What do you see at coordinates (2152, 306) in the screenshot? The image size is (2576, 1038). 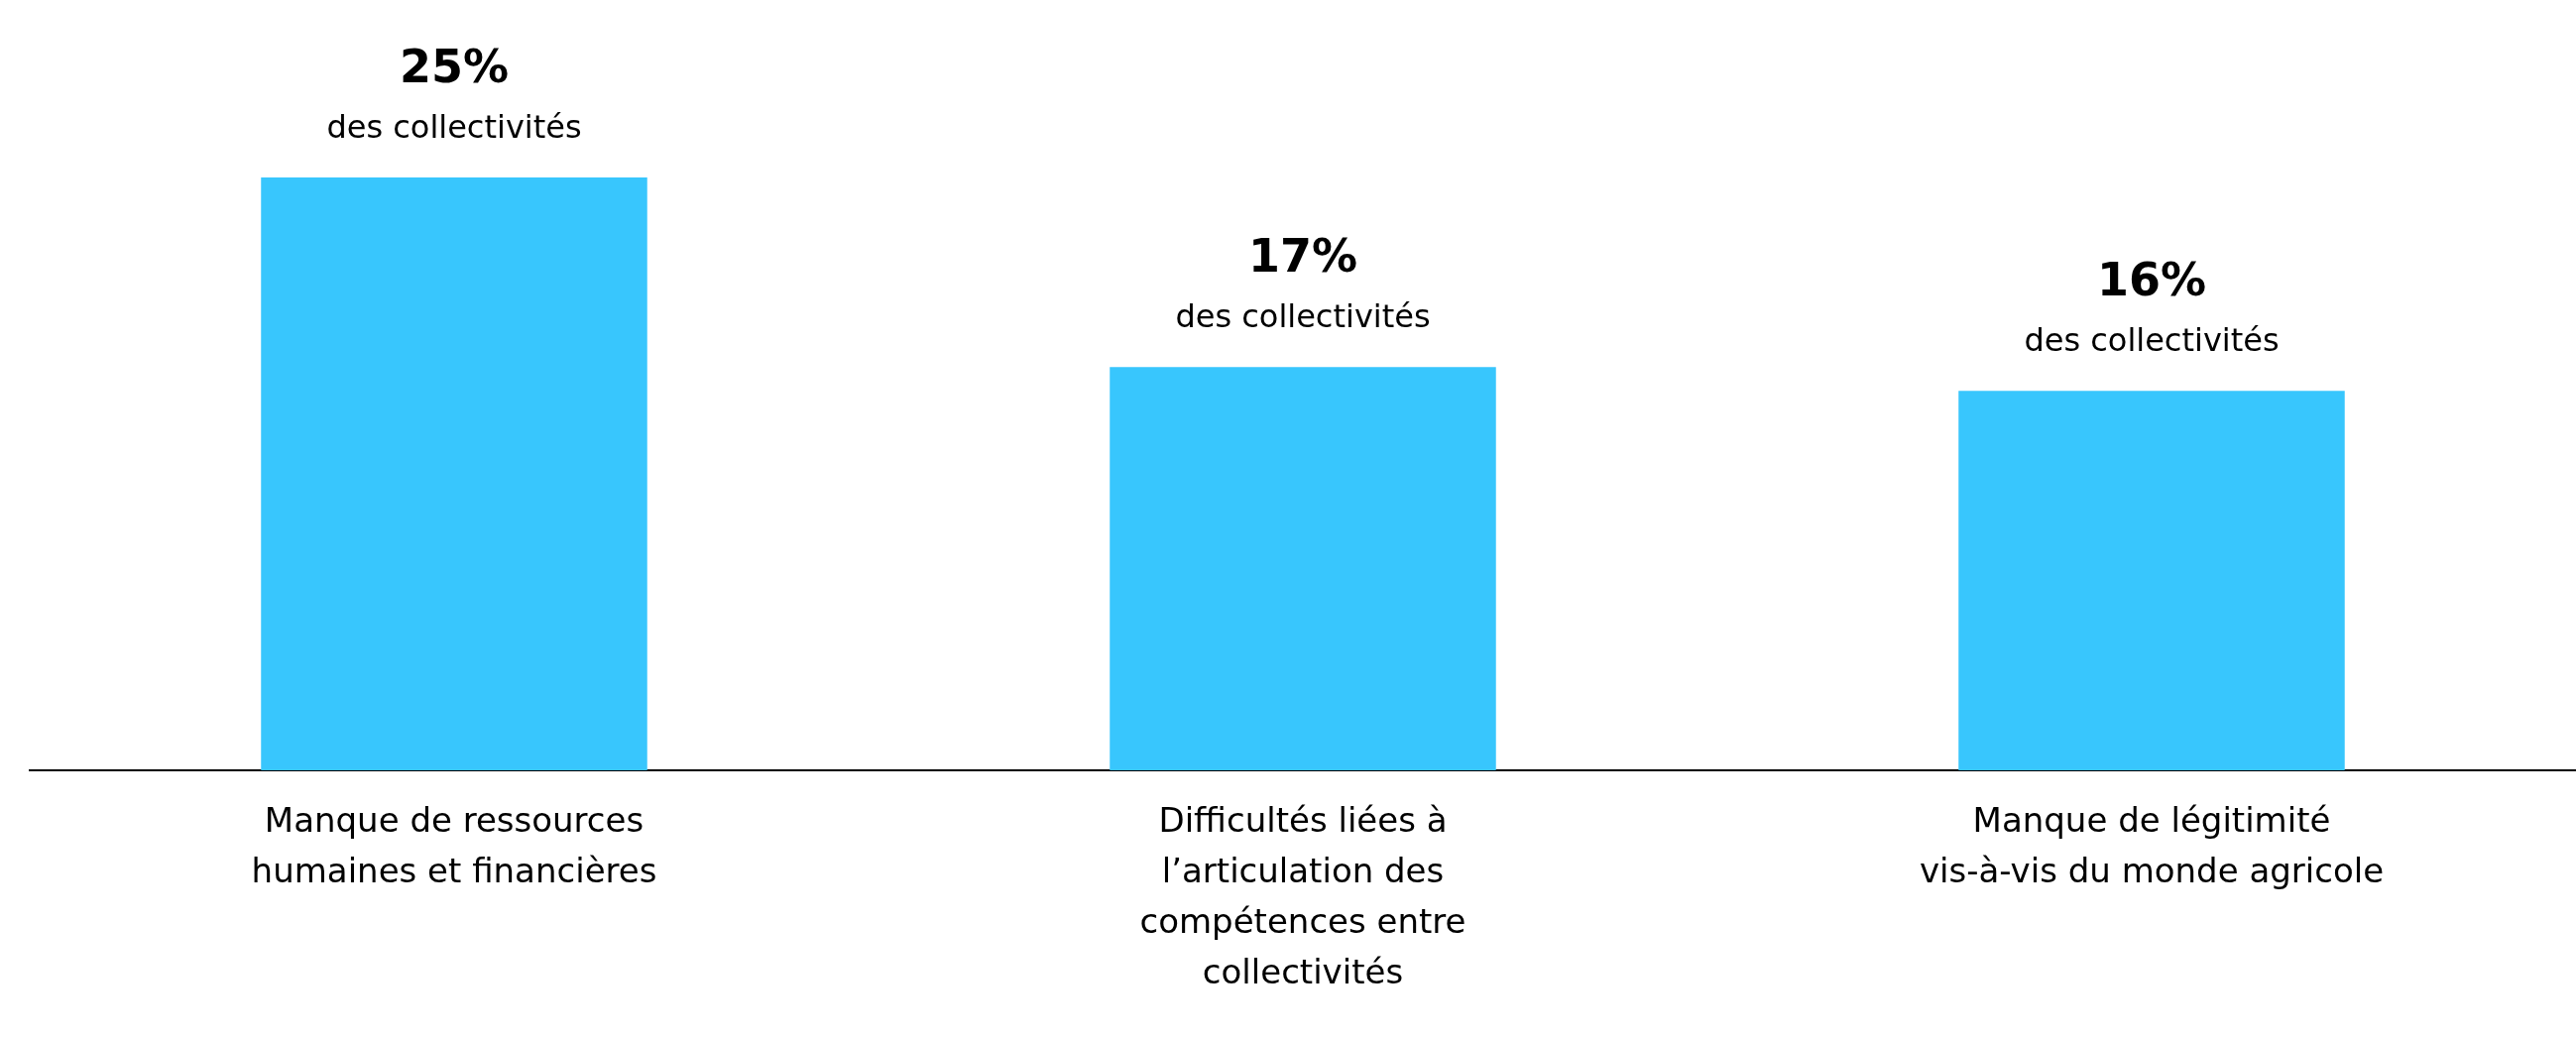 I see `data-label: 16% des collectivités` at bounding box center [2152, 306].